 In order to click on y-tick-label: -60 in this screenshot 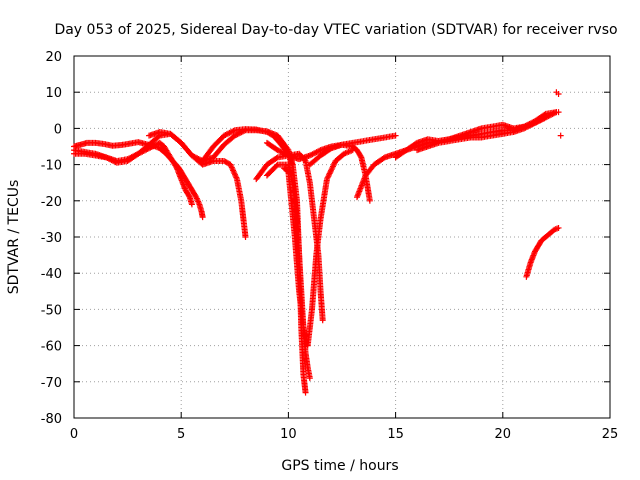, I will do `click(51, 347)`.